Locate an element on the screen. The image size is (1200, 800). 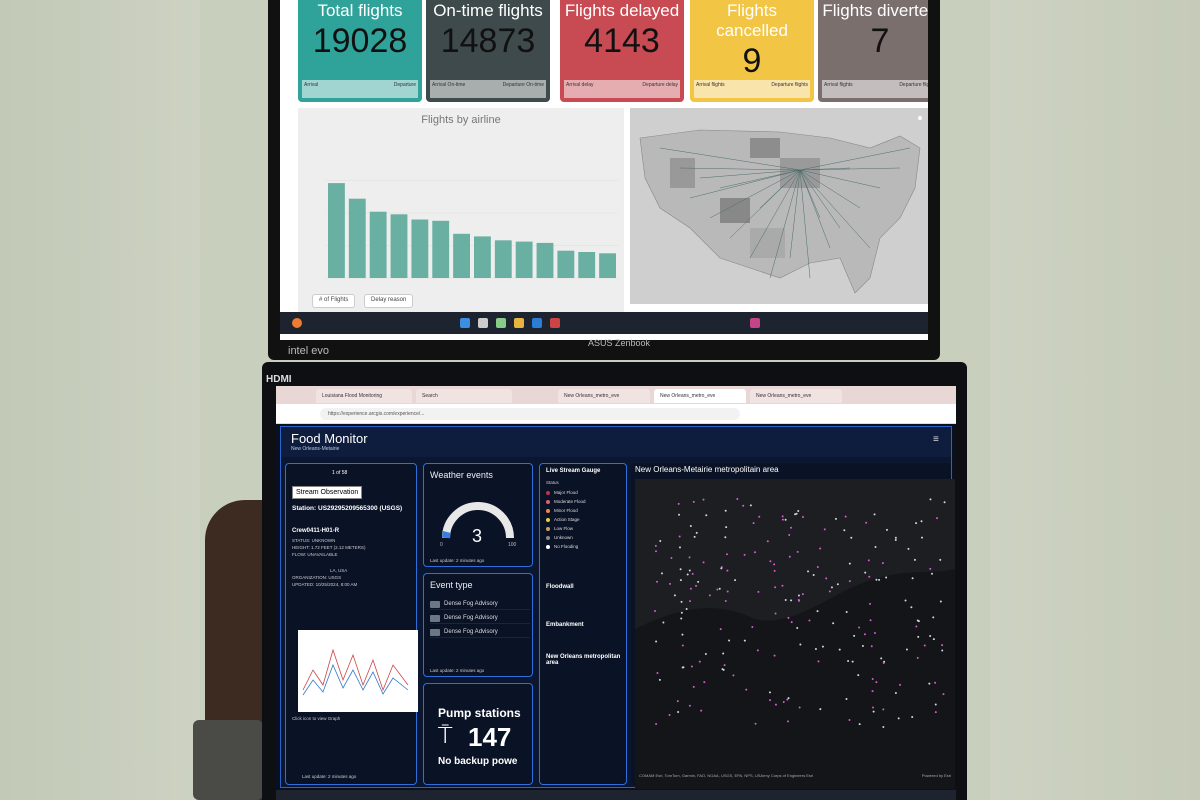
pump-stations-card: Pump stations ⍑ 147 No backup powe is located at coordinates (478, 734).